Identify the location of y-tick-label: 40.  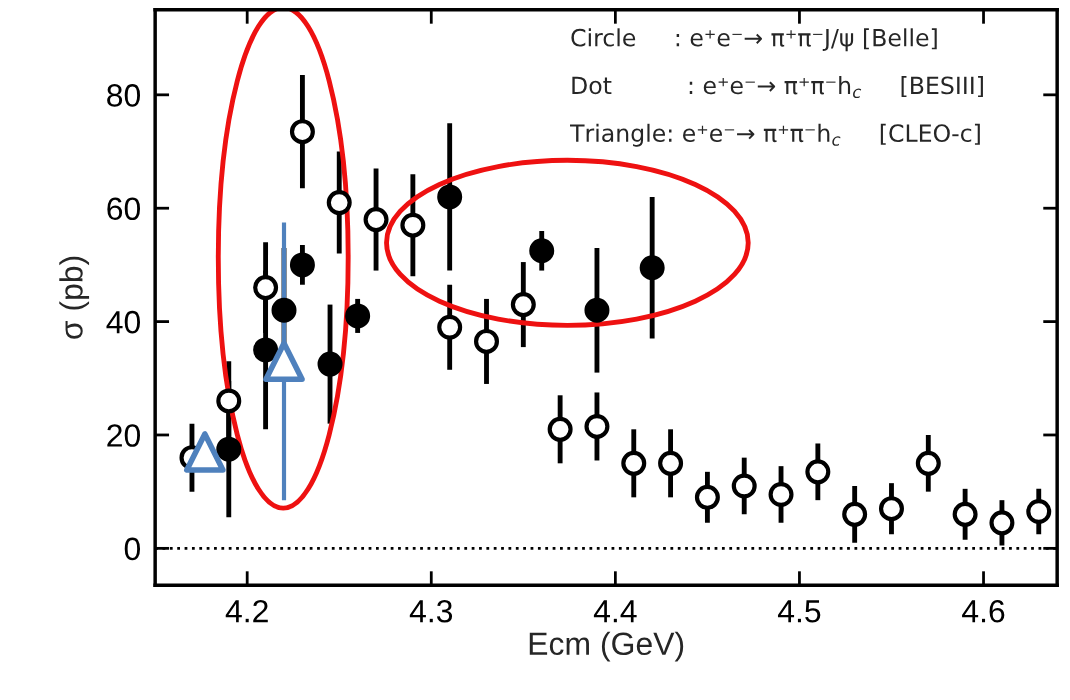
(123, 322).